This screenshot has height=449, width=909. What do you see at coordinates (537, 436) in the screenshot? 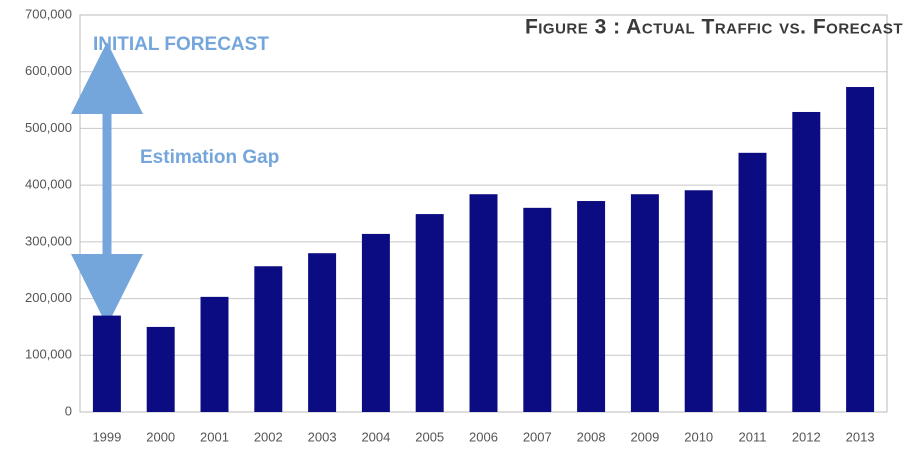
I see `x-tick-label: 2007` at bounding box center [537, 436].